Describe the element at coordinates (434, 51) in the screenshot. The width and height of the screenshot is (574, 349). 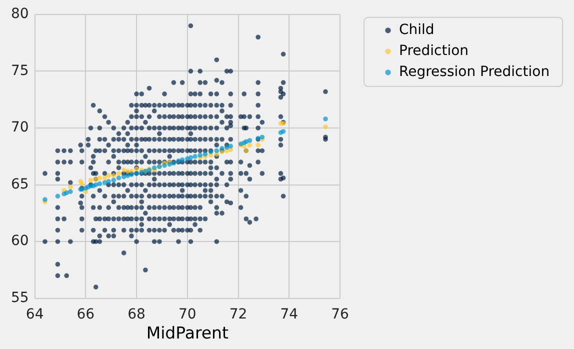
I see `legend-label: Prediction` at that location.